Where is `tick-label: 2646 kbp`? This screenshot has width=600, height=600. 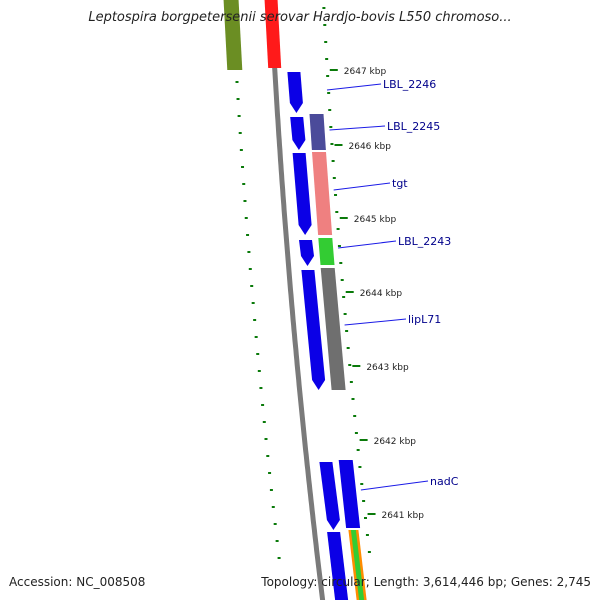 tick-label: 2646 kbp is located at coordinates (370, 147).